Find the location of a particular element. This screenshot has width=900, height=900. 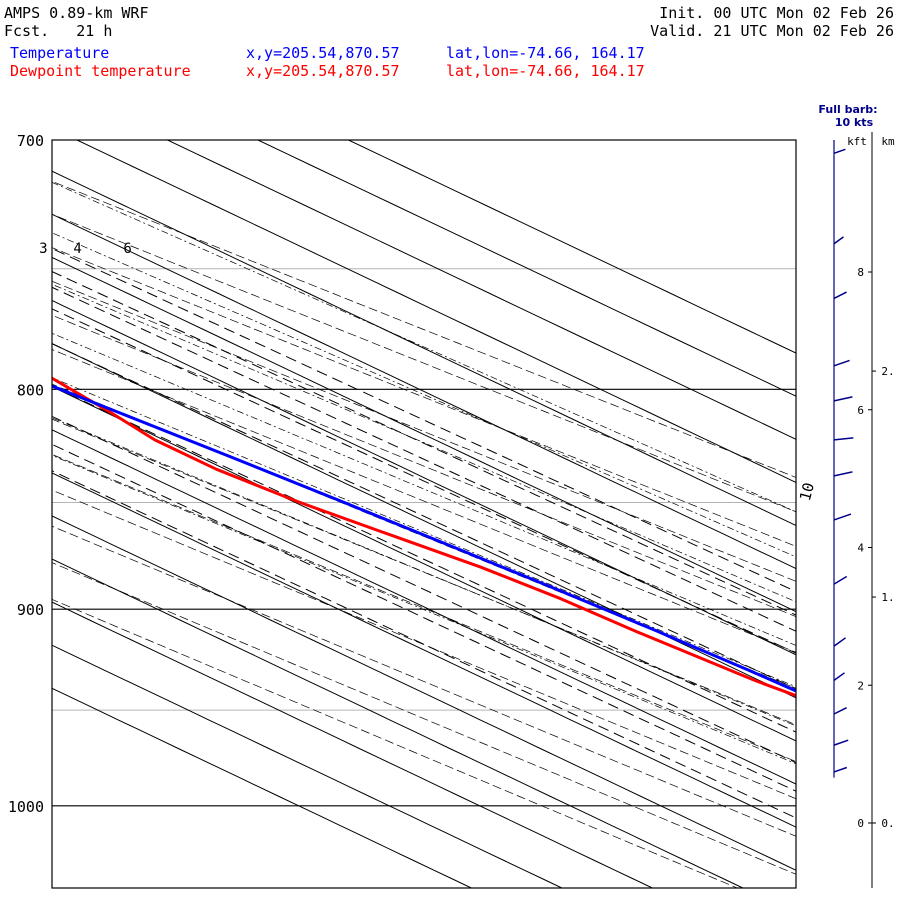

kft-label-2: 2 is located at coordinates (860, 685).